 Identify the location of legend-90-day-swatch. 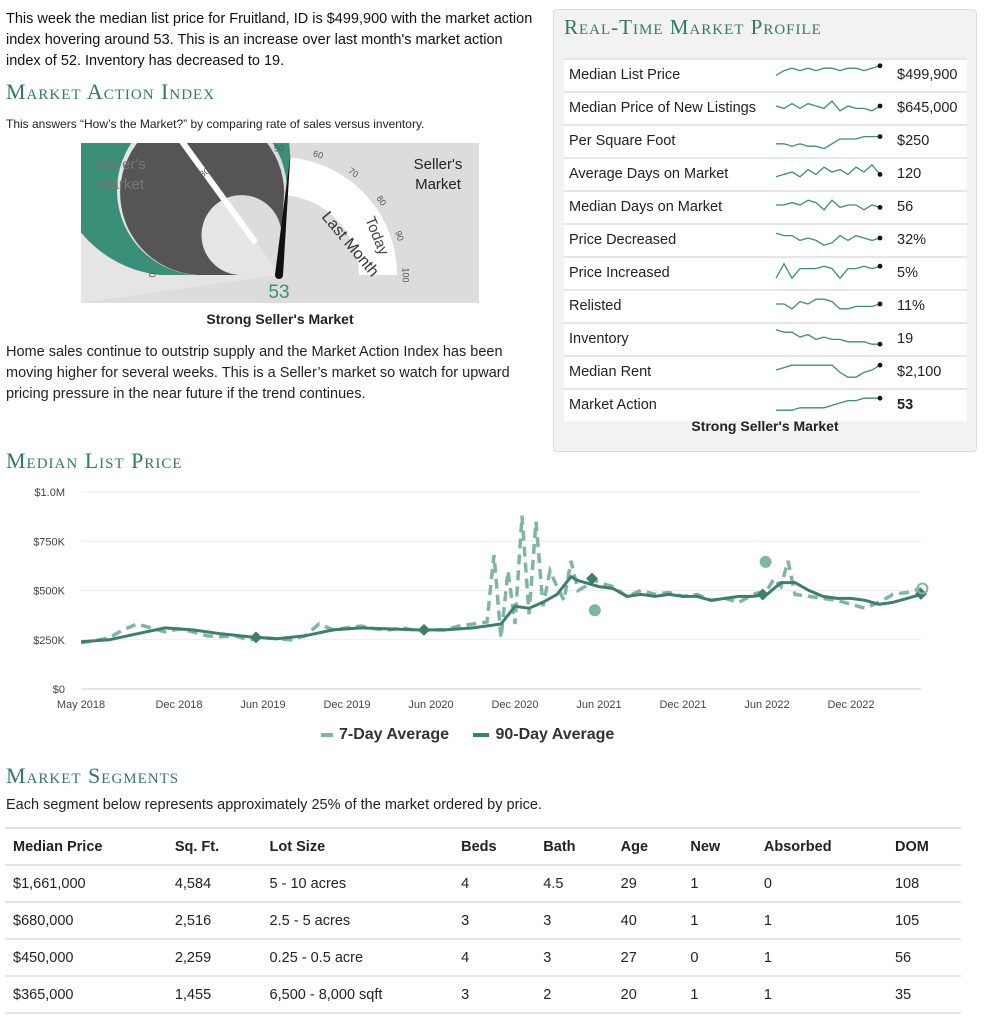
(481, 734).